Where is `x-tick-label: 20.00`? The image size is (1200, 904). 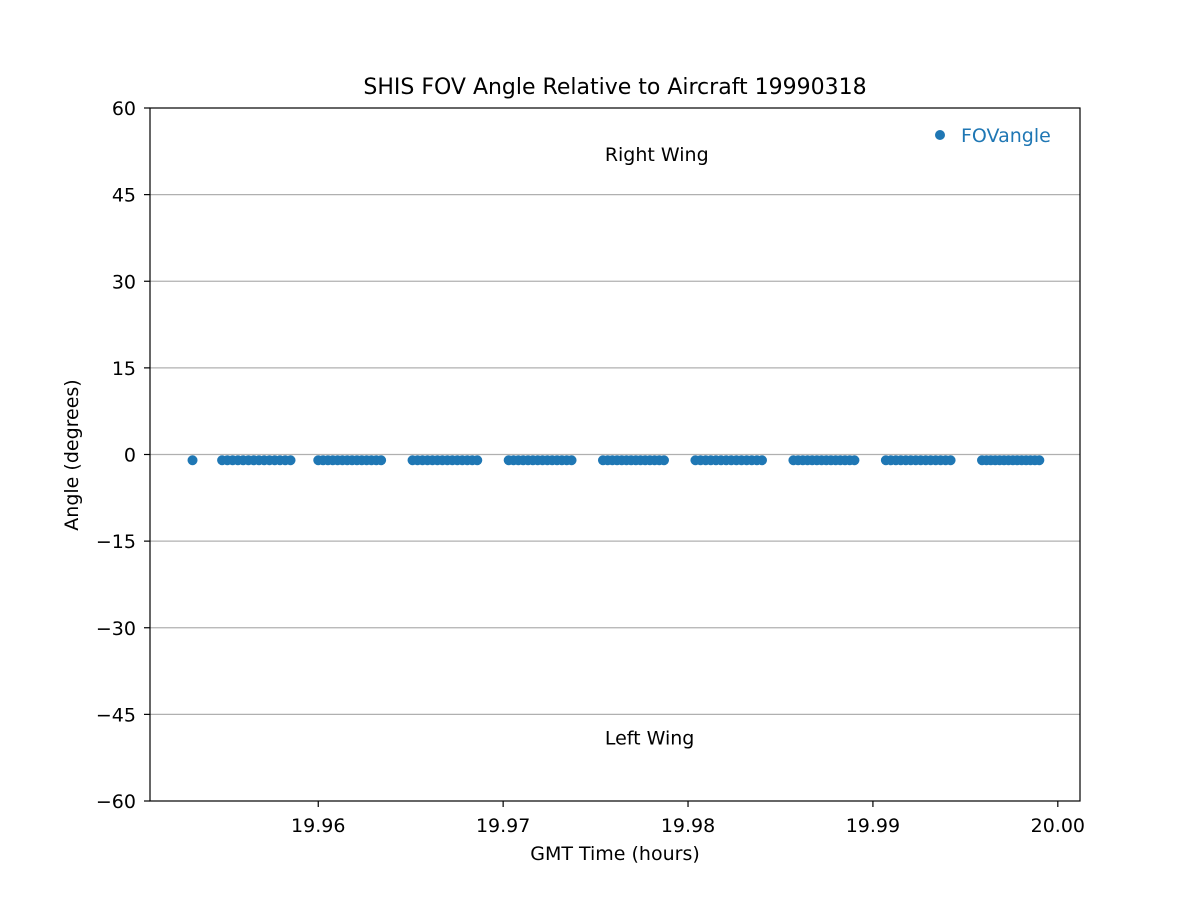
x-tick-label: 20.00 is located at coordinates (1058, 826).